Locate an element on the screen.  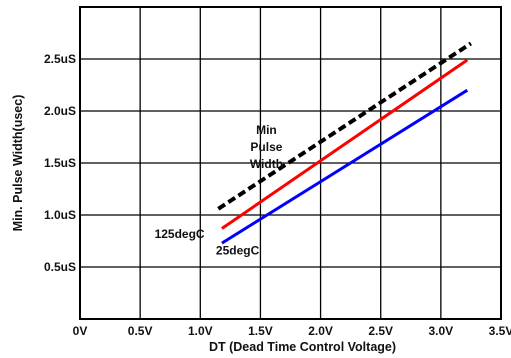
x-axis-label: DT (Dead Time Control Voltage) is located at coordinates (302, 347).